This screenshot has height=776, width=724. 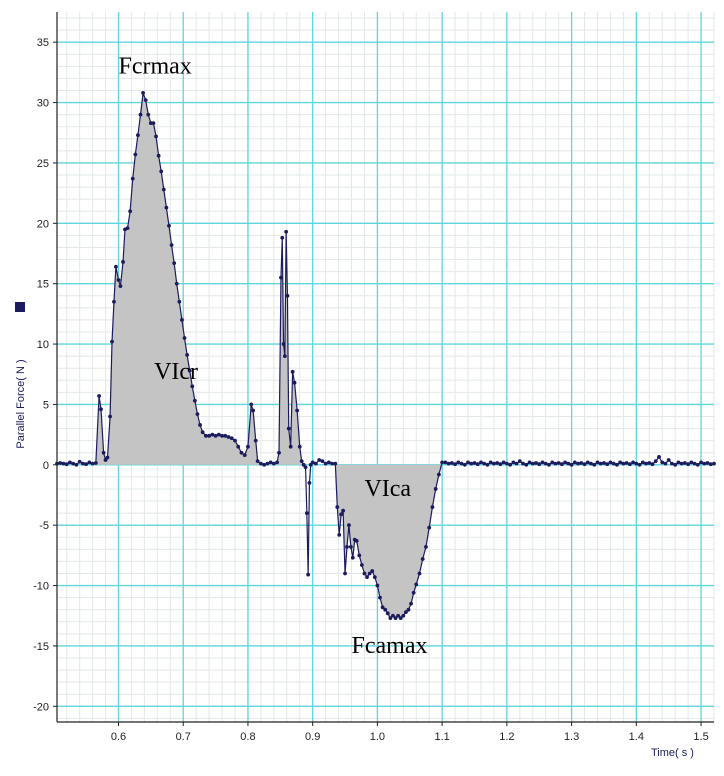 What do you see at coordinates (41, 707) in the screenshot?
I see `y-tick-label: -20` at bounding box center [41, 707].